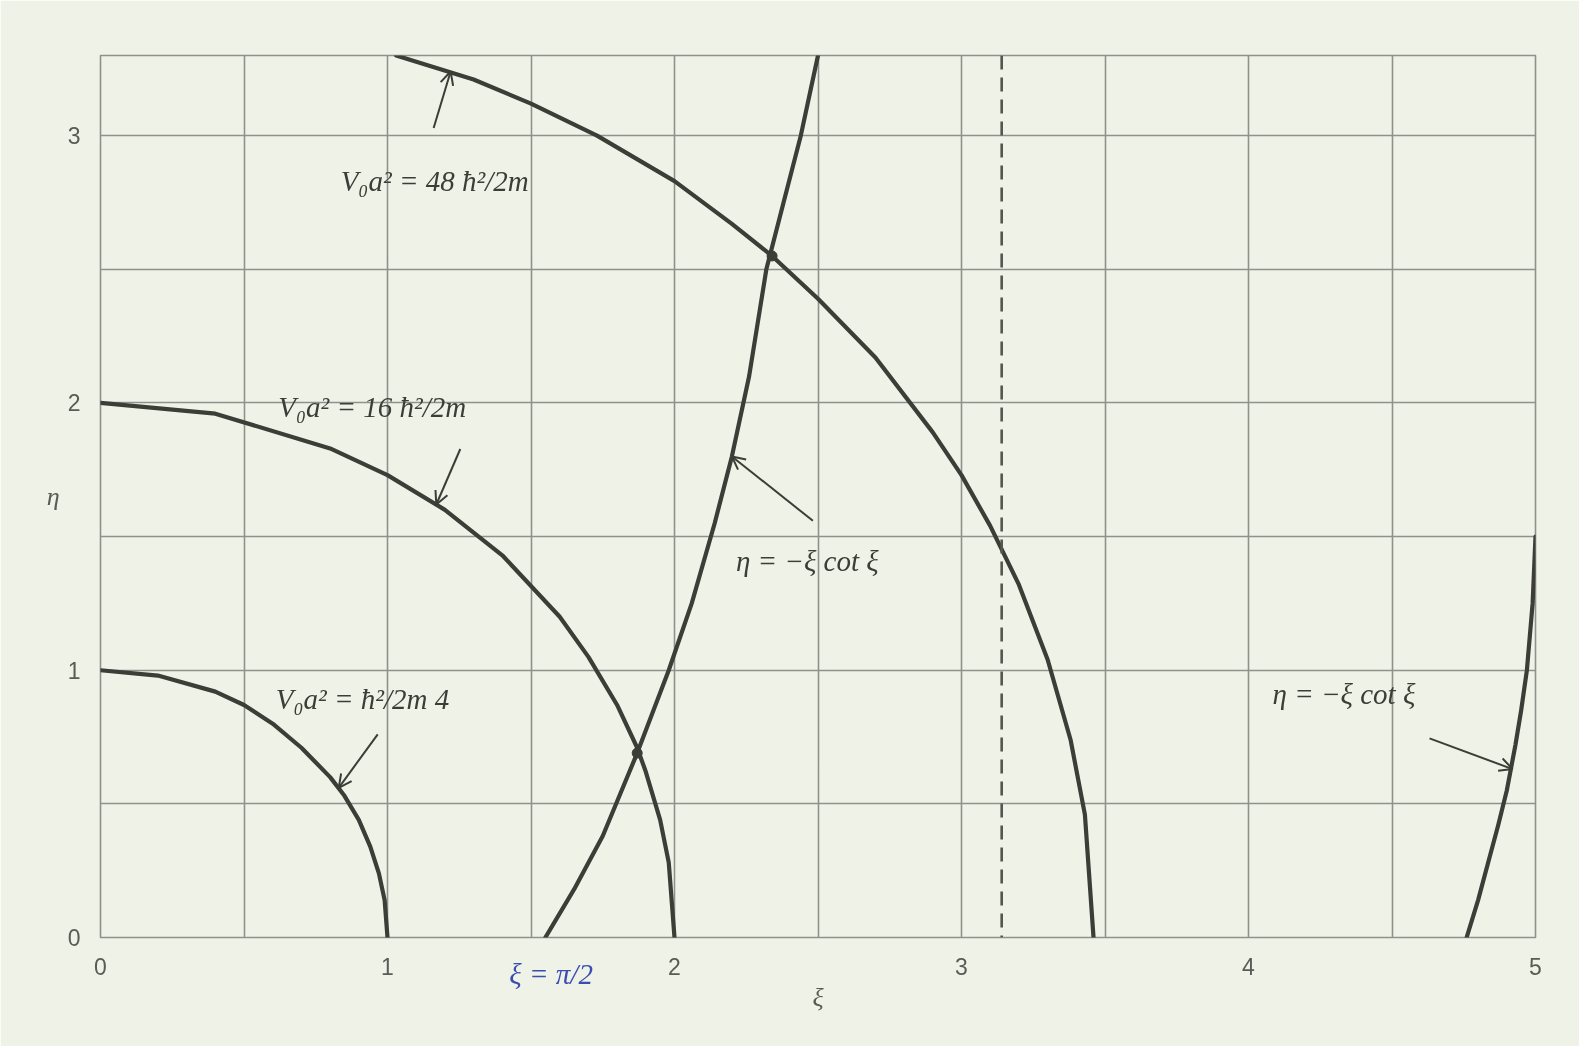  I want to click on x-tick-label: 2, so click(674, 966).